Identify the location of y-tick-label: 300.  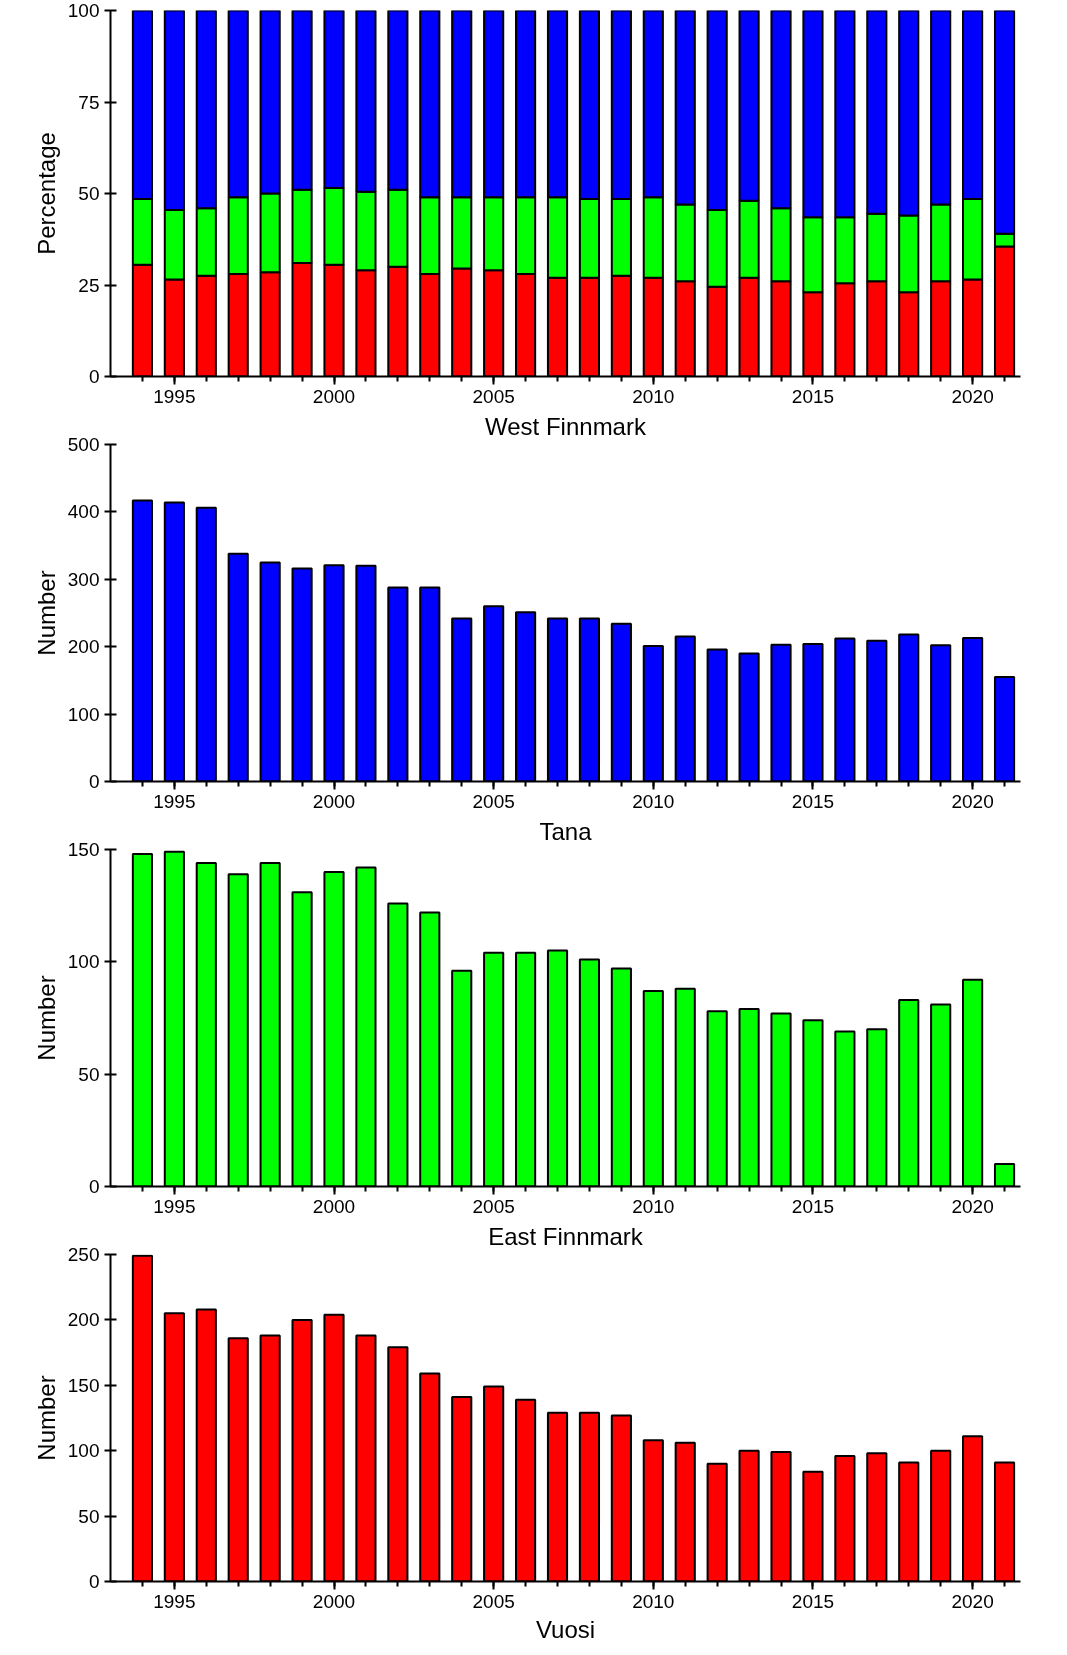
(83, 579).